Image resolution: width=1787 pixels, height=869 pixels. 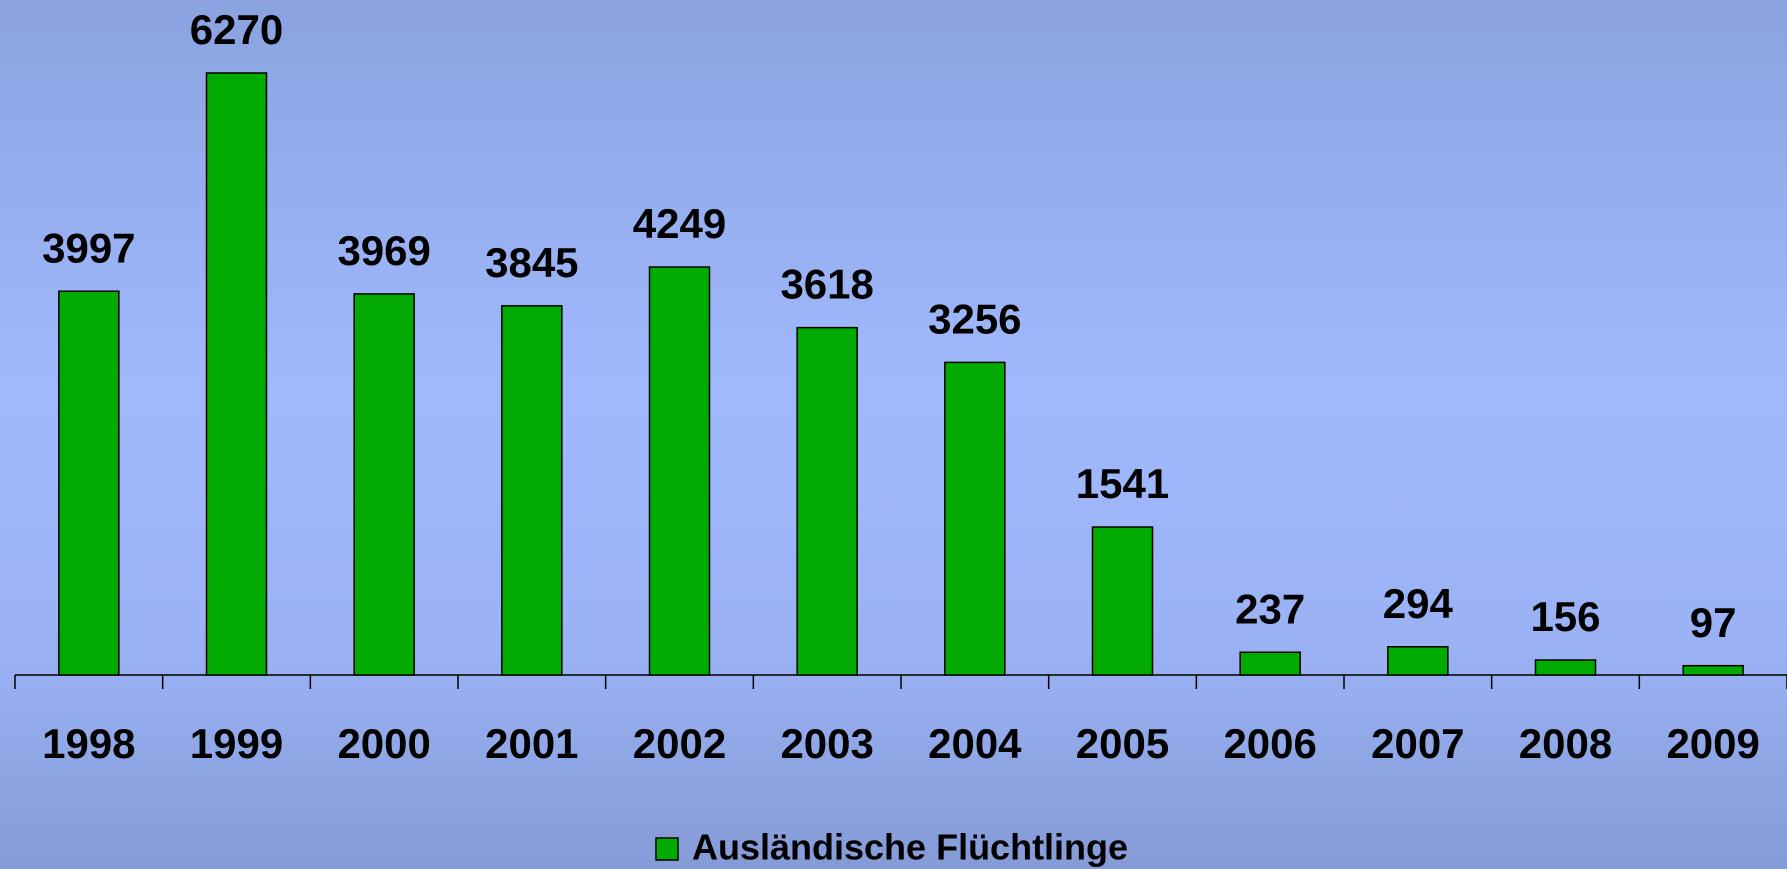 What do you see at coordinates (974, 318) in the screenshot?
I see `value-label: 3256` at bounding box center [974, 318].